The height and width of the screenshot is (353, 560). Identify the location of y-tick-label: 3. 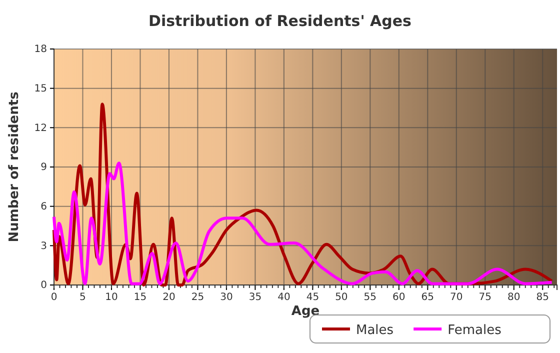
(43, 246).